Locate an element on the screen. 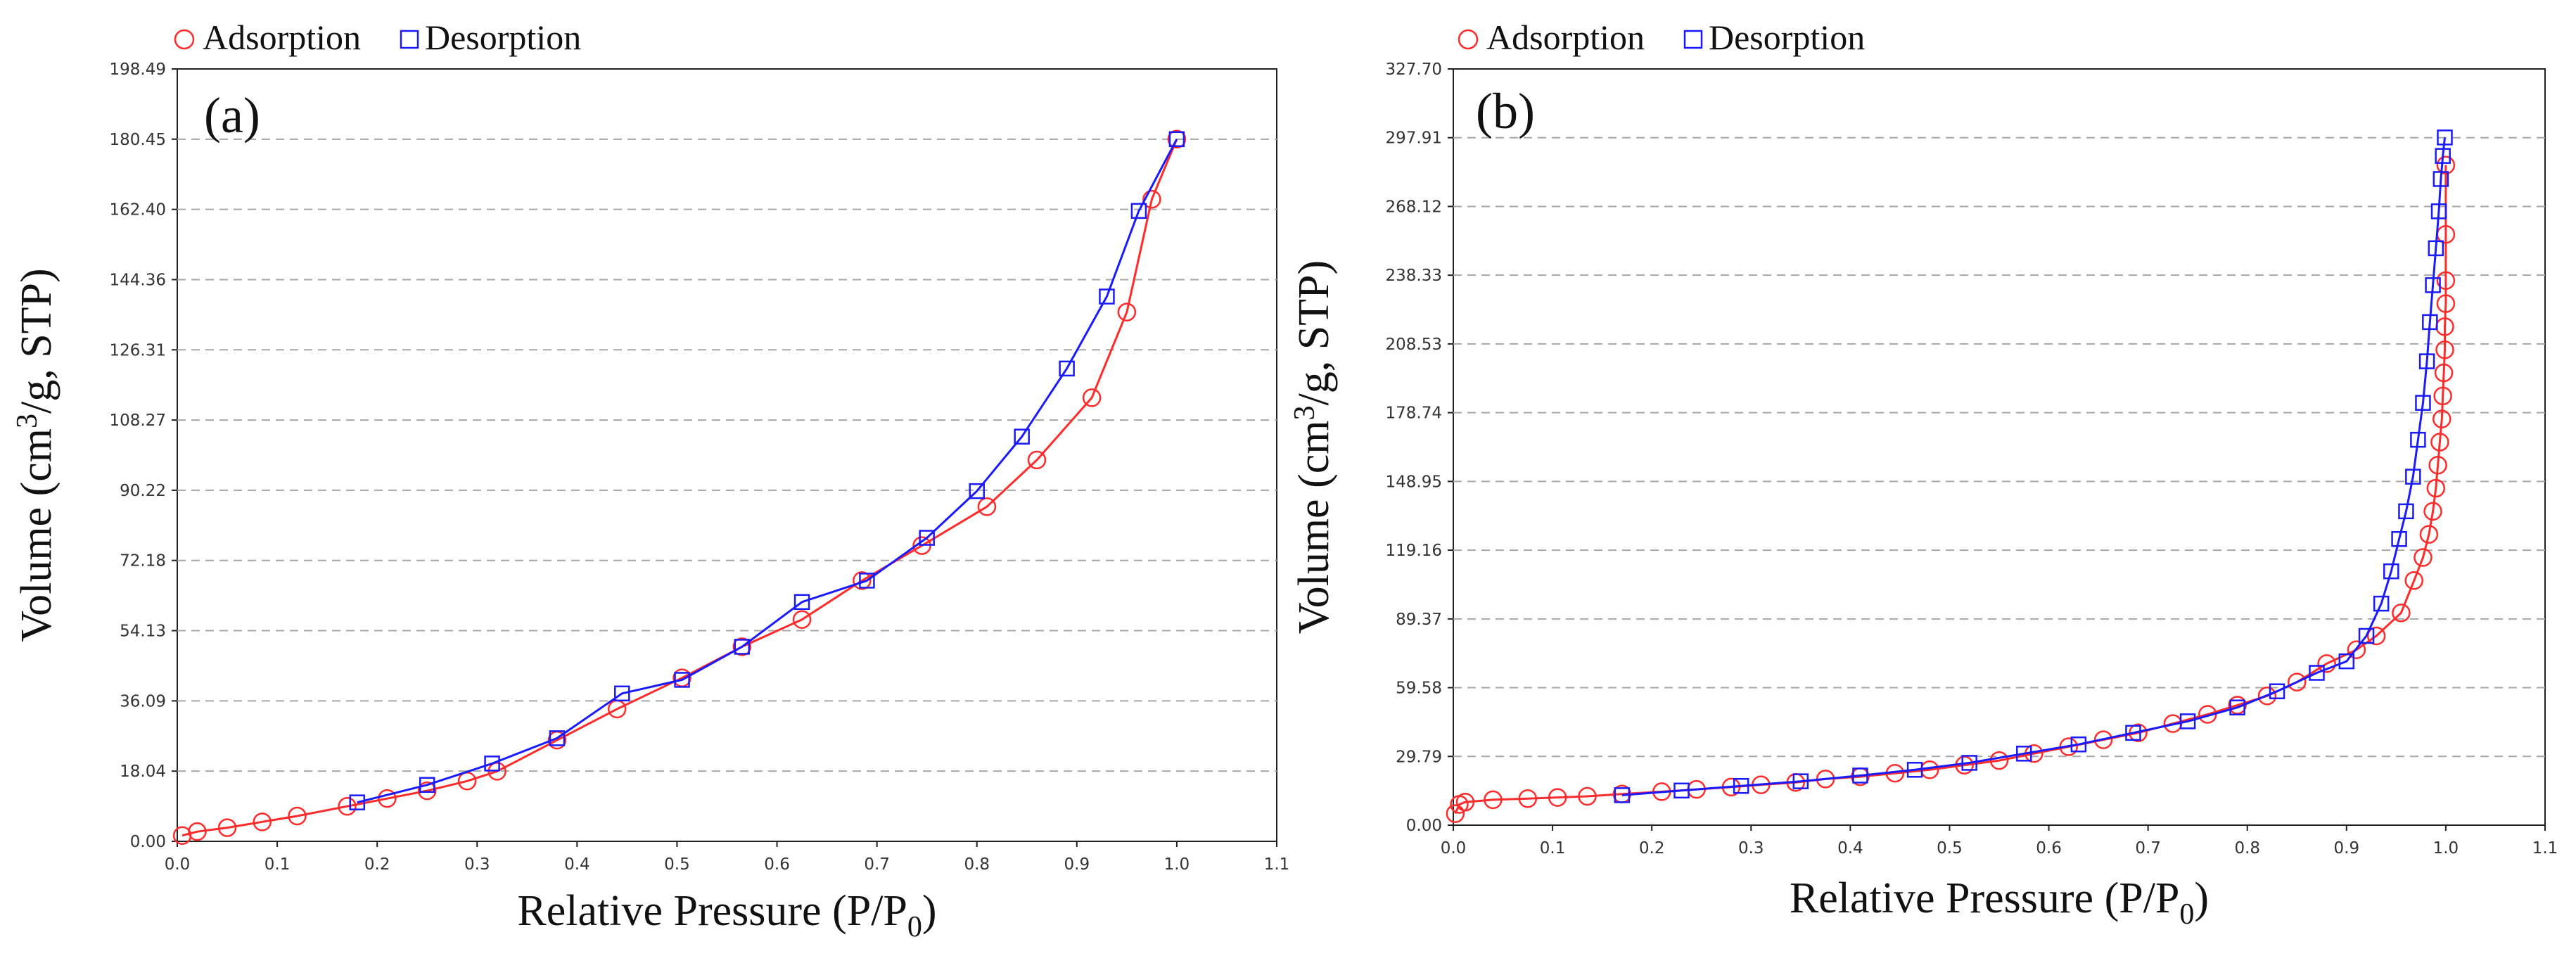 The height and width of the screenshot is (956, 2576). chart1-y-tick-label: 90.22 is located at coordinates (143, 491).